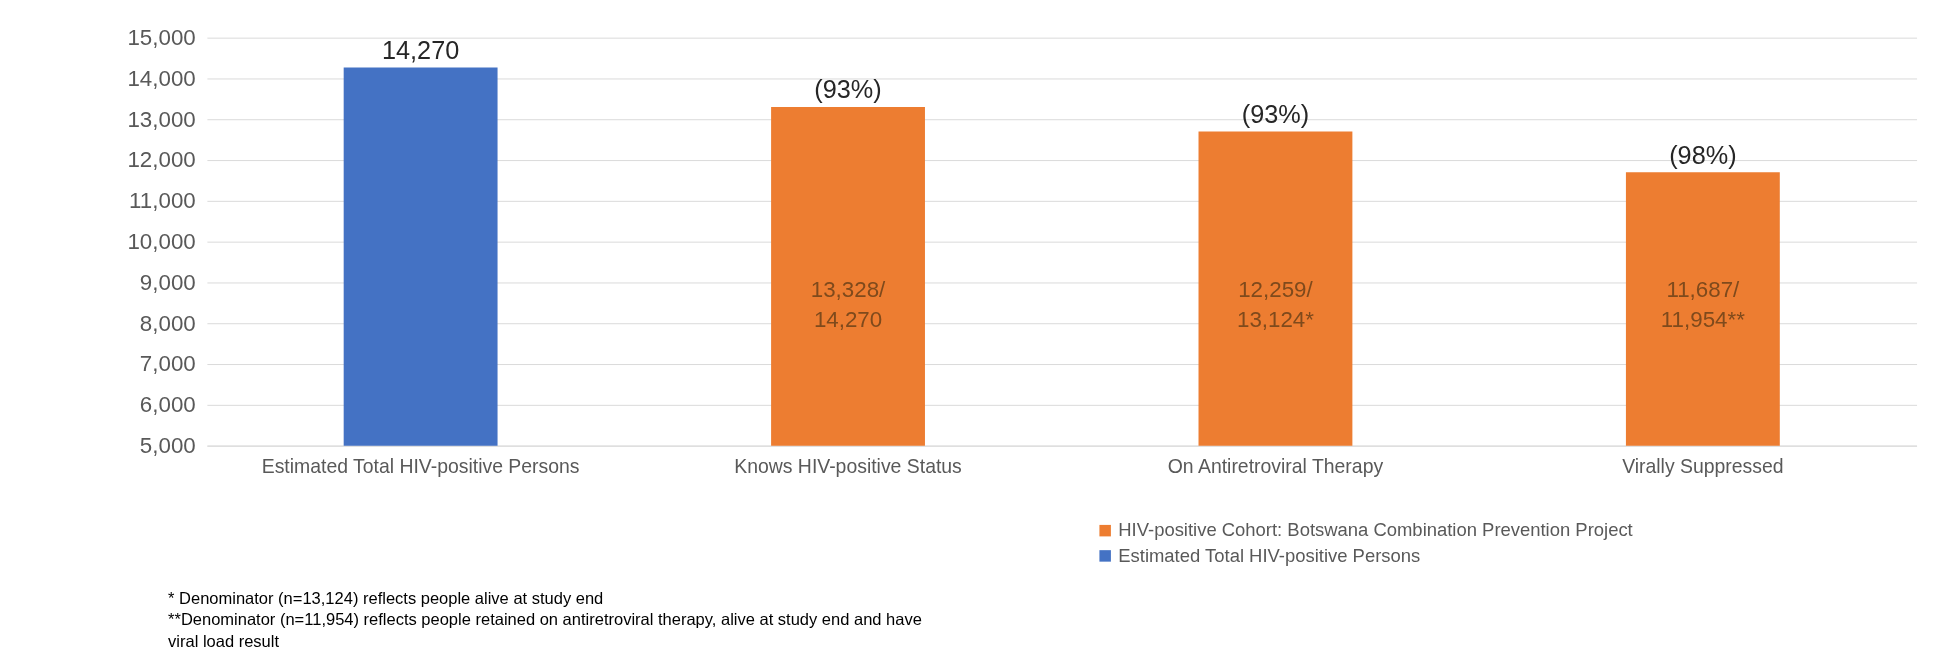 The width and height of the screenshot is (1936, 660). Describe the element at coordinates (167, 445) in the screenshot. I see `y-tick-label: 5,000` at that location.